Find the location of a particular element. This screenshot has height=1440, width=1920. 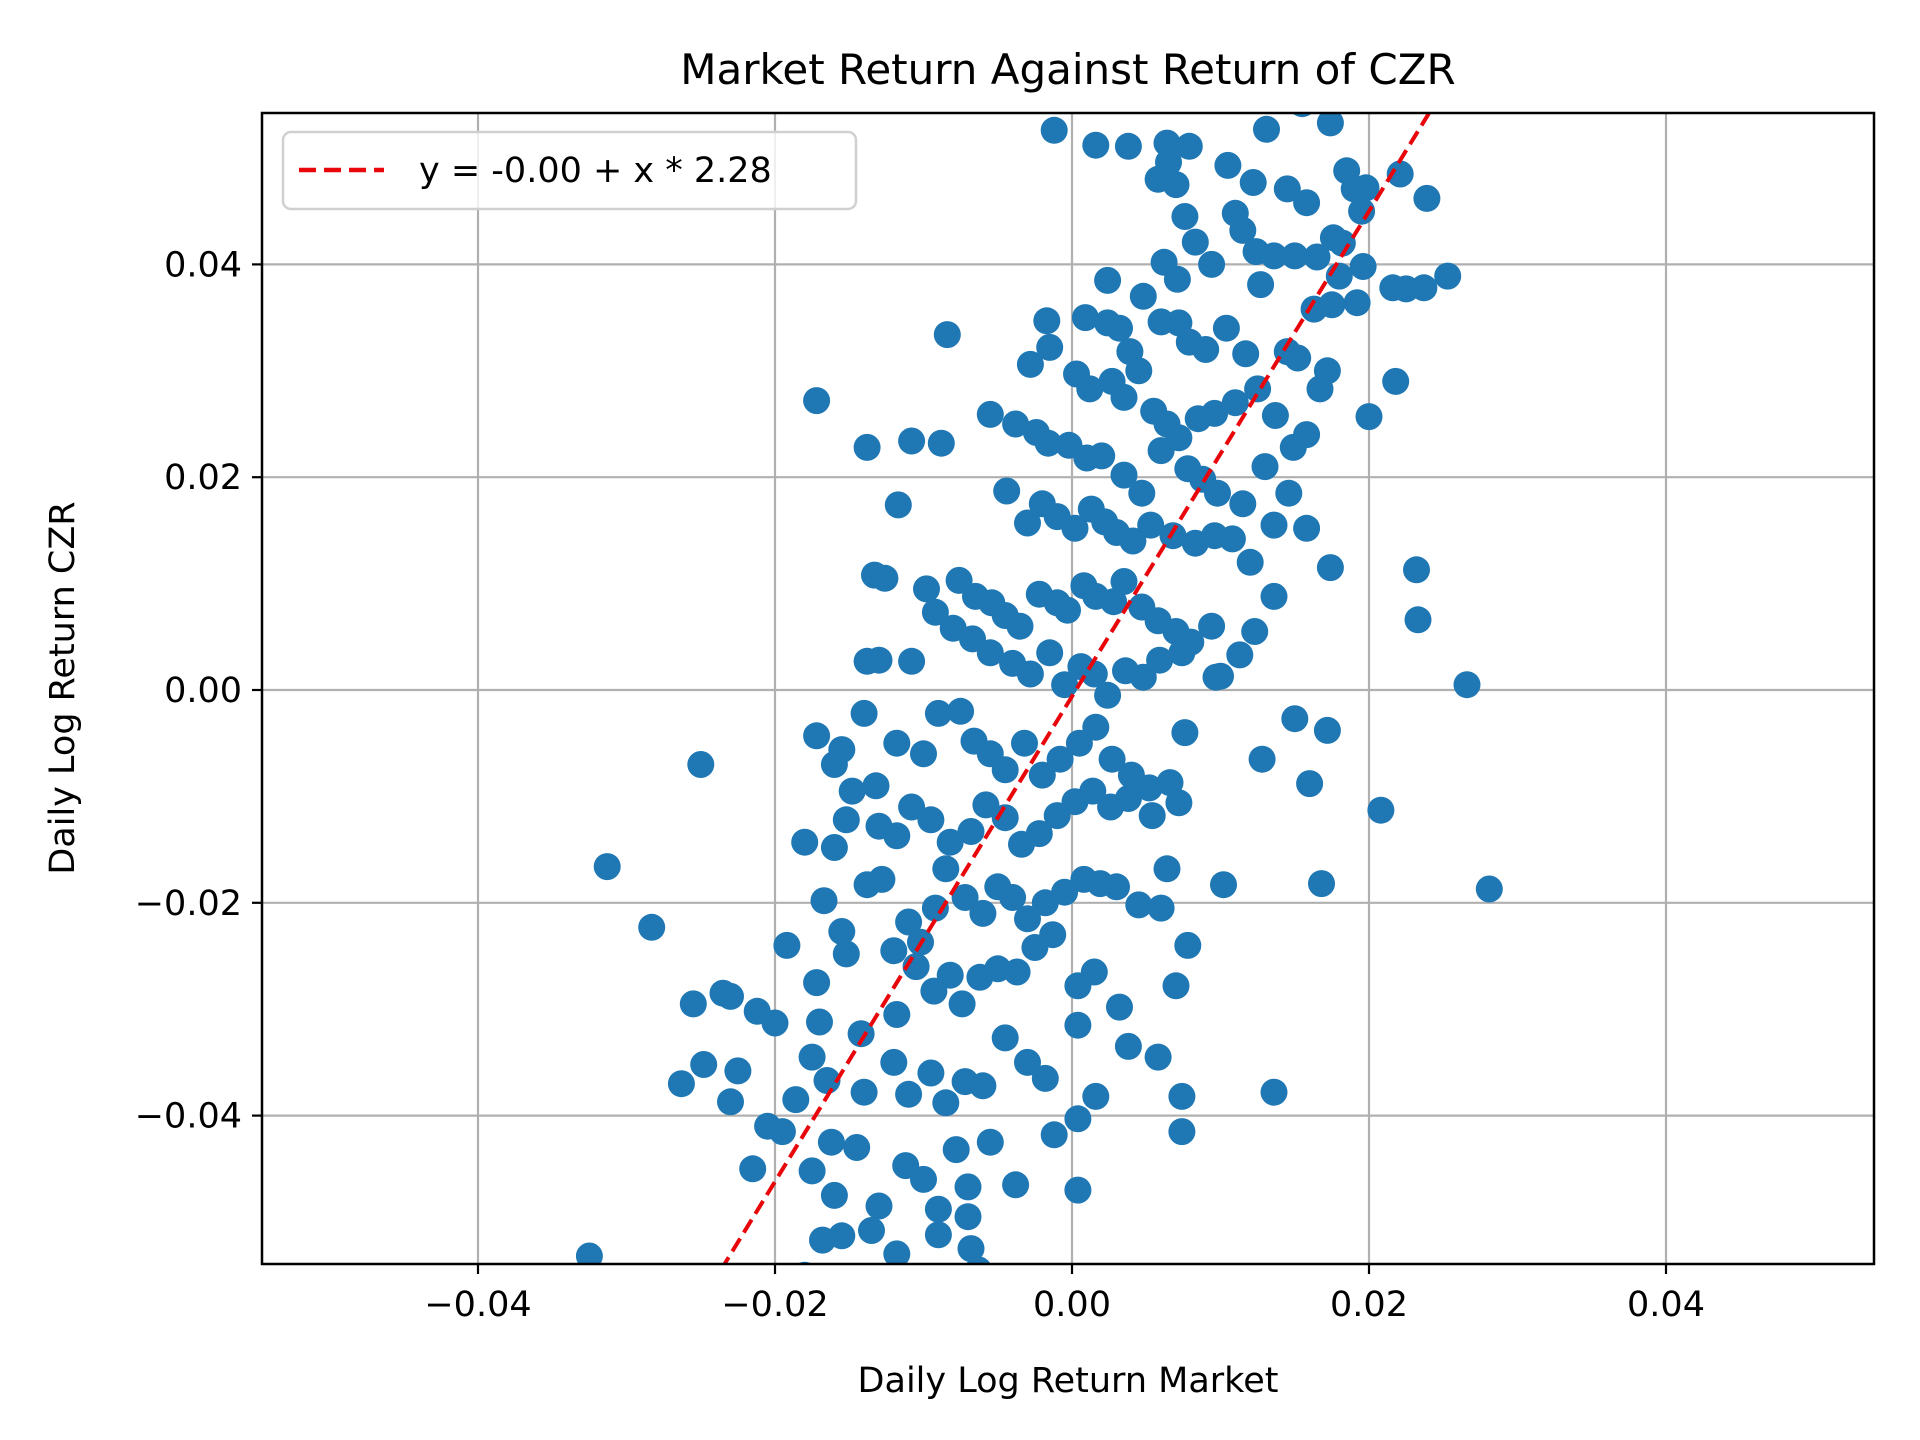

y-axis-label: Daily Log Return CZR is located at coordinates (63, 687).